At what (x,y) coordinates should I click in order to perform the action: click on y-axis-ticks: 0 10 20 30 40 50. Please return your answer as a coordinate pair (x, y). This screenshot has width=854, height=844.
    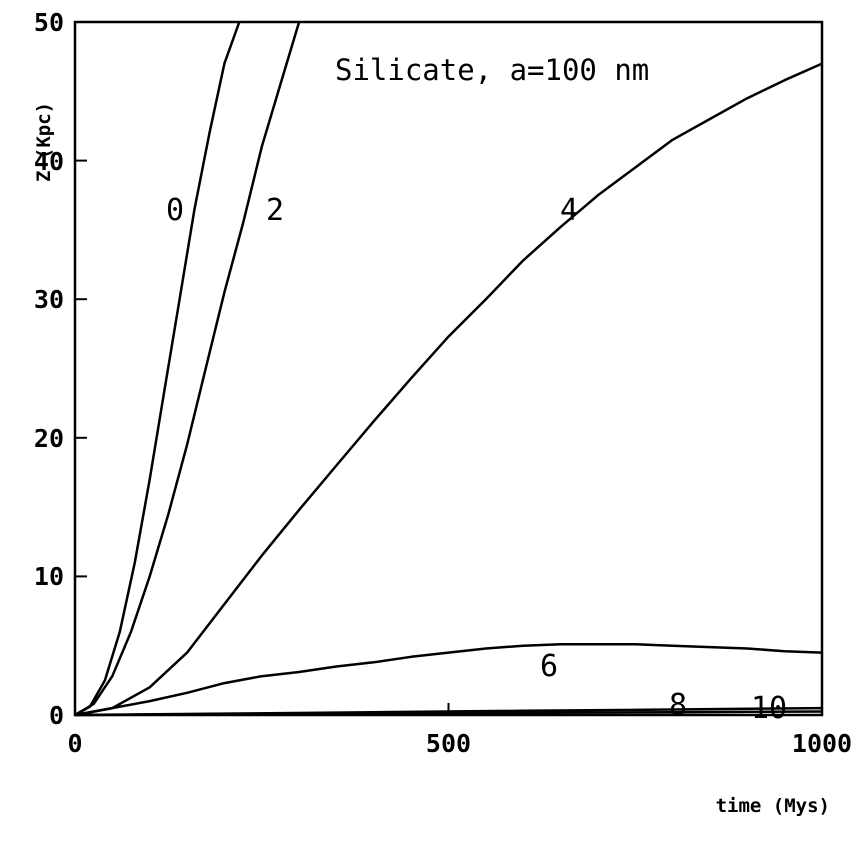
    Looking at the image, I should click on (60, 369).